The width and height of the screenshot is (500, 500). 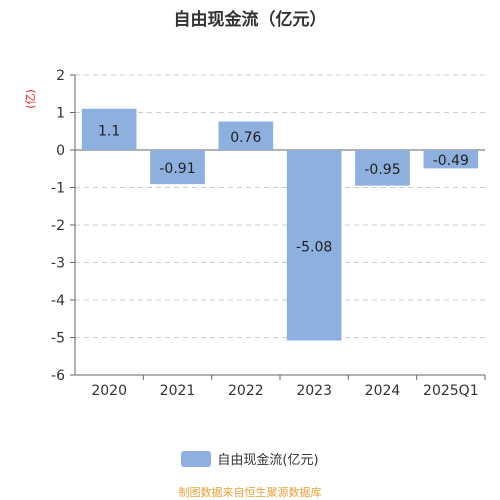 I want to click on bar-2024, so click(x=382, y=168).